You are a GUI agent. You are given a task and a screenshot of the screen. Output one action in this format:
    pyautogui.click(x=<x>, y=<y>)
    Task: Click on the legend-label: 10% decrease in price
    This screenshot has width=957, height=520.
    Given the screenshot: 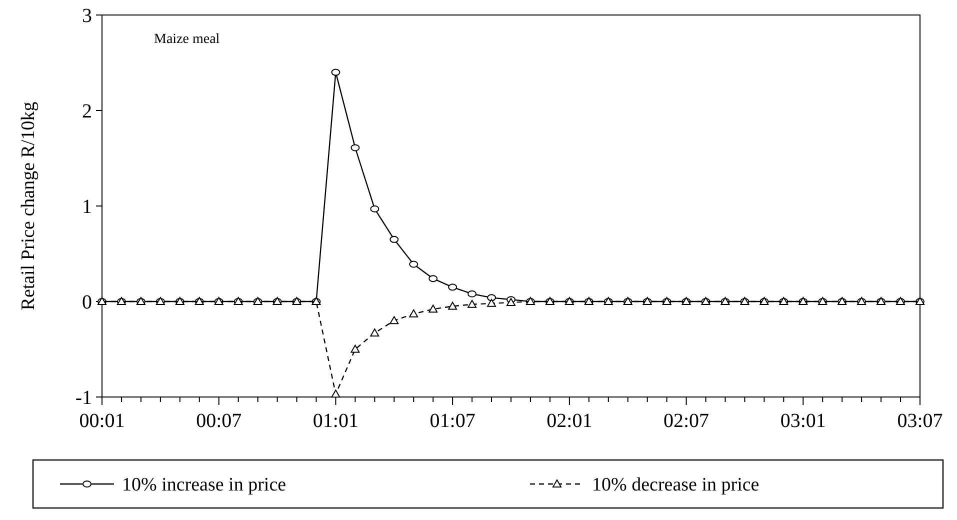 What is the action you would take?
    pyautogui.click(x=676, y=485)
    